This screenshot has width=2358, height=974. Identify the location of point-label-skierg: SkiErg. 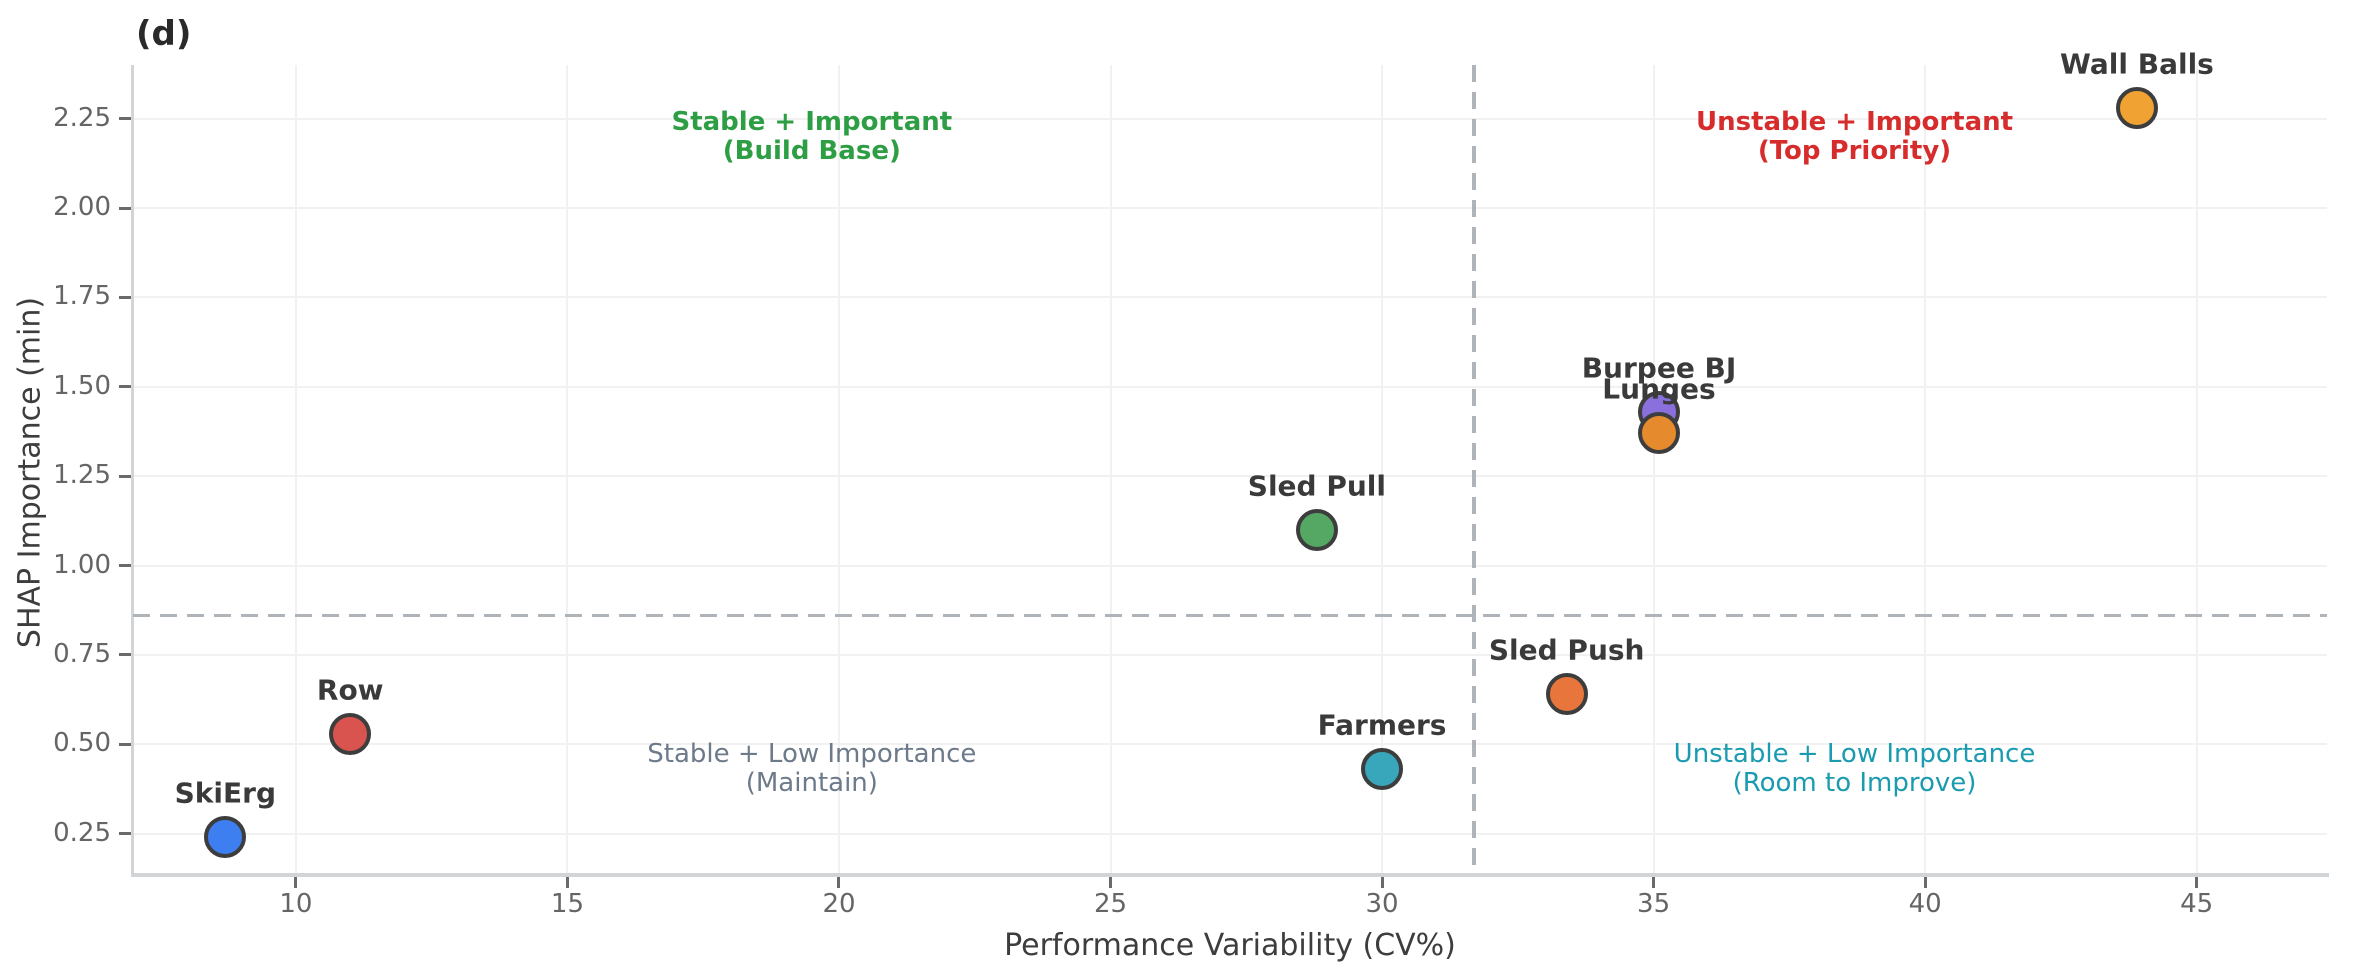
(225, 793).